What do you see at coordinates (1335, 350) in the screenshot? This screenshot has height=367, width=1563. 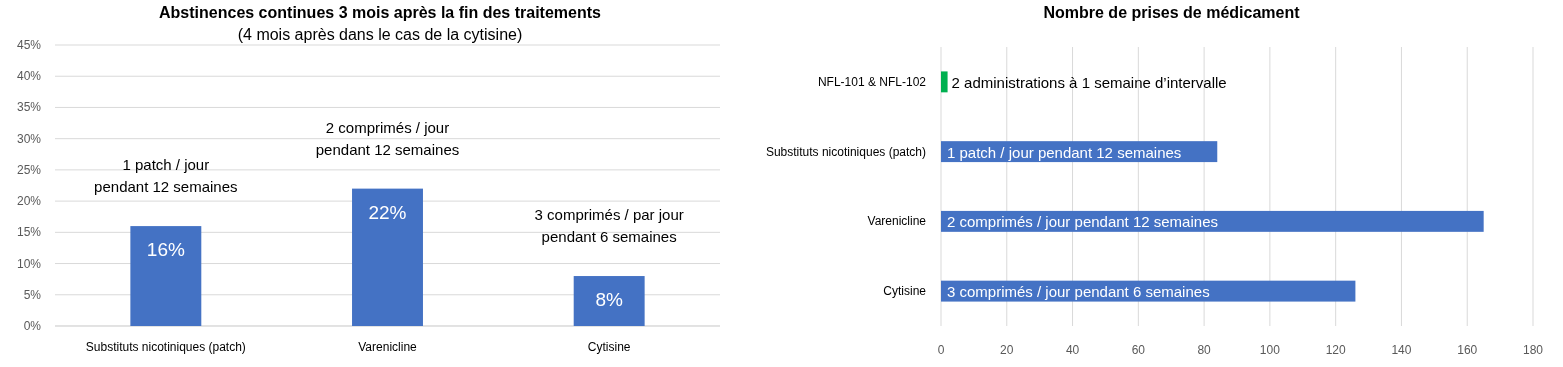 I see `x-tick-label: 120` at bounding box center [1335, 350].